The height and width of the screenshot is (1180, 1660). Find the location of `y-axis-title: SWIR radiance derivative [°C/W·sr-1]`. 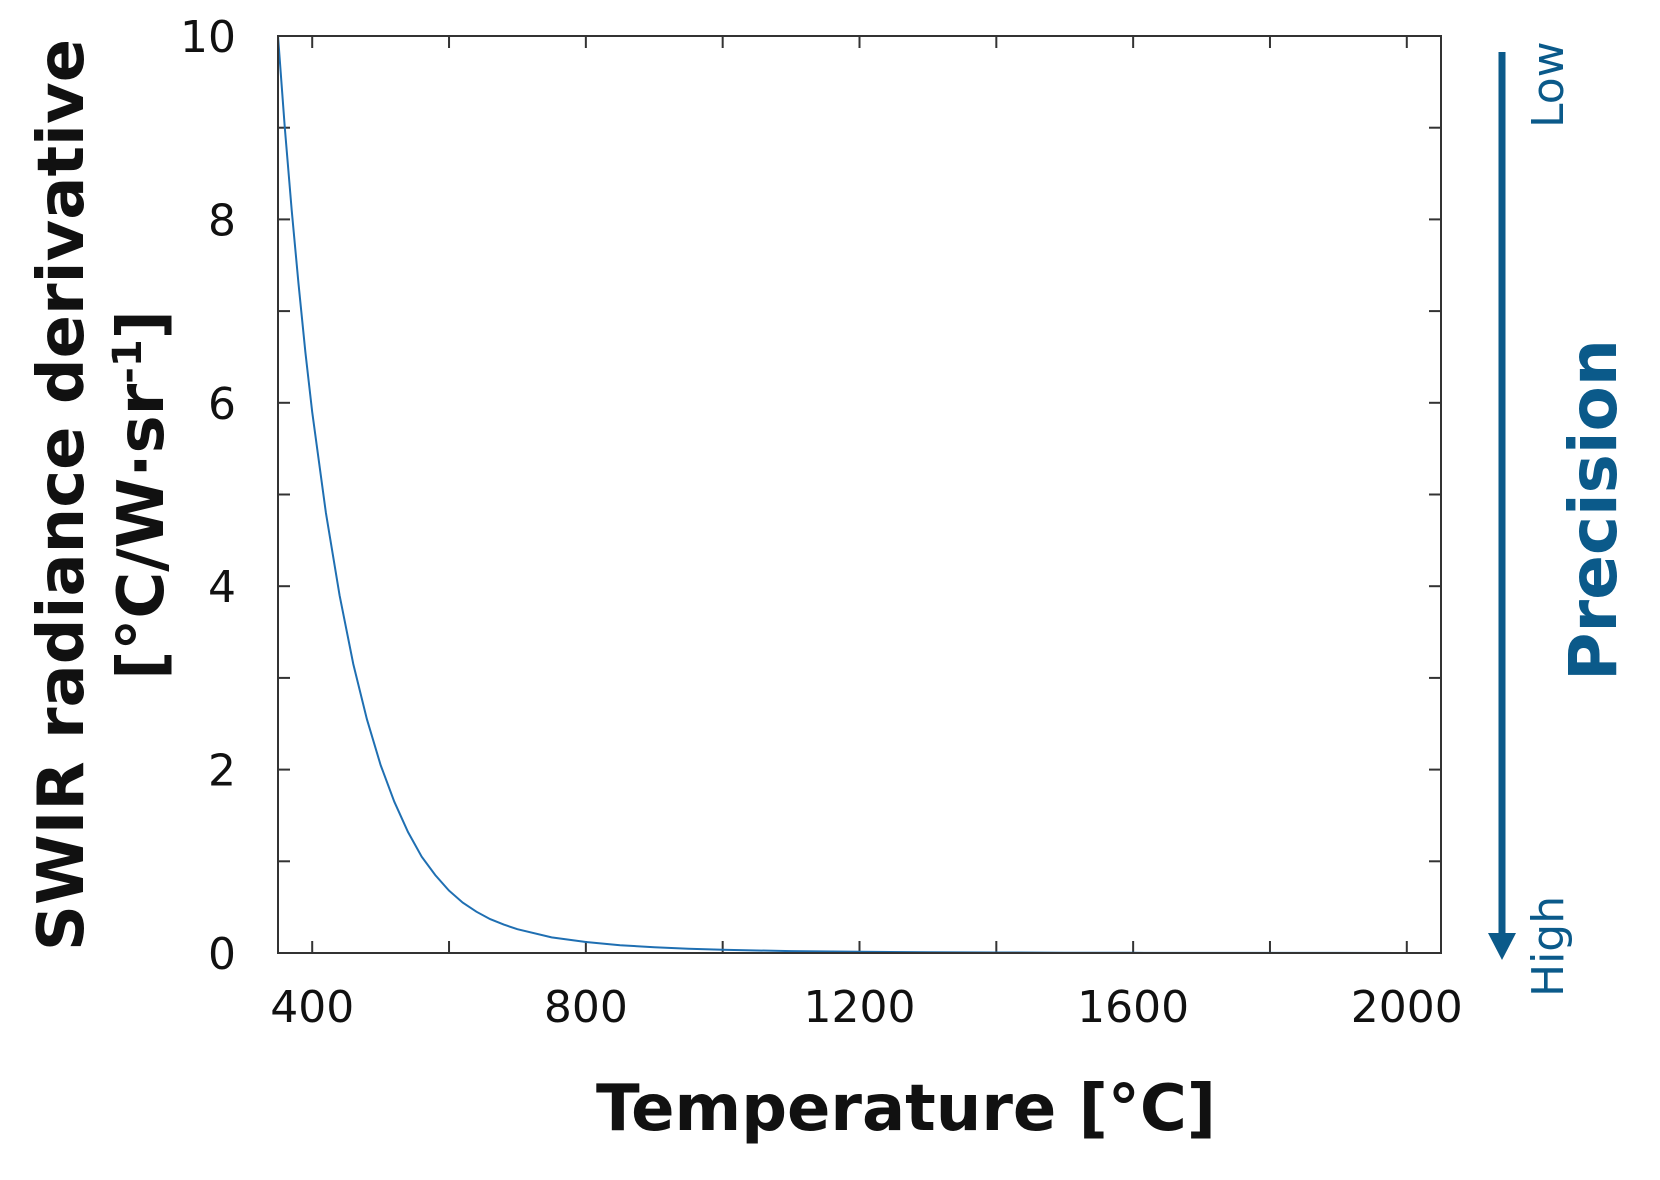

y-axis-title: SWIR radiance derivative [°C/W·sr-1] is located at coordinates (102, 495).